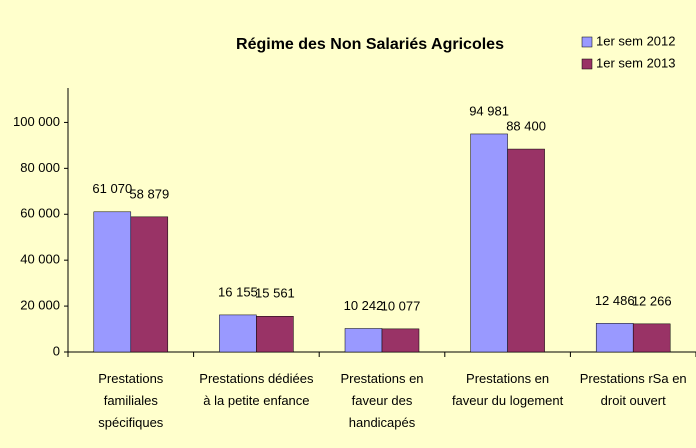 The height and width of the screenshot is (448, 696). I want to click on value-label: 58 879, so click(149, 193).